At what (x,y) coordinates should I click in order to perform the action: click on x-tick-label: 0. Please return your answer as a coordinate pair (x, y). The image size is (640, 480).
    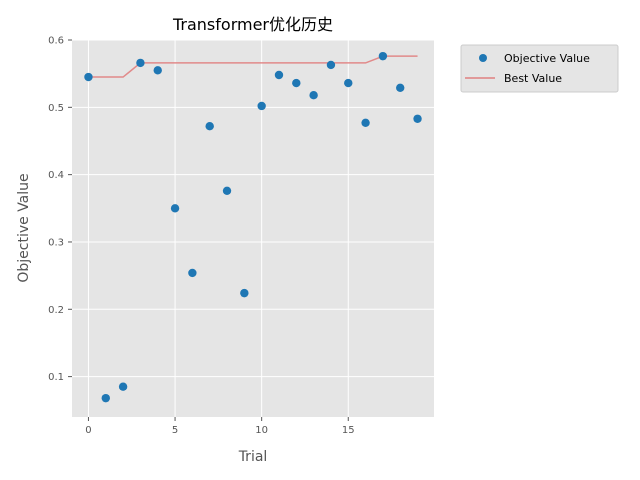
    Looking at the image, I should click on (88, 430).